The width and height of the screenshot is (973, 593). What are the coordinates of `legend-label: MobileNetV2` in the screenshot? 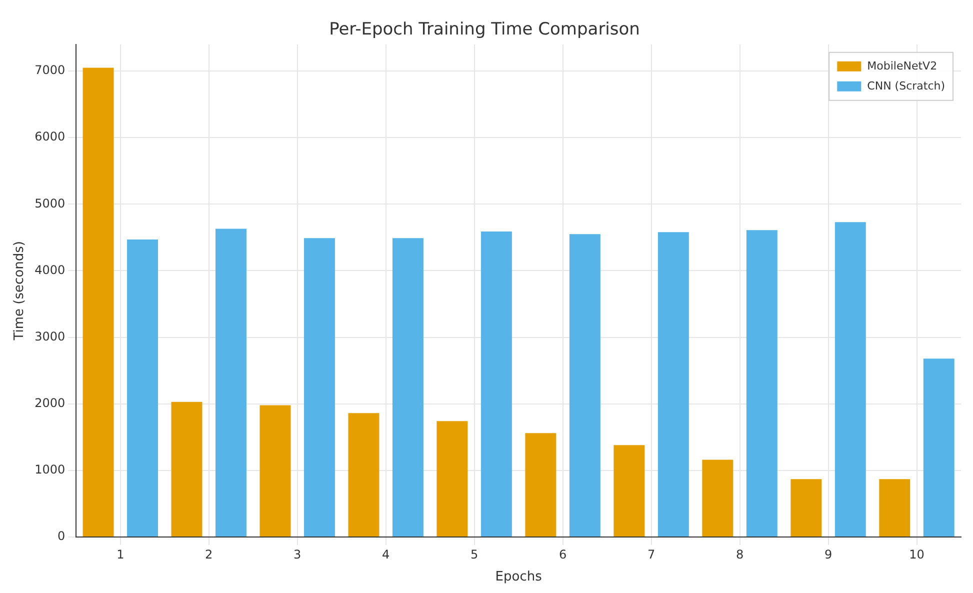 It's located at (902, 65).